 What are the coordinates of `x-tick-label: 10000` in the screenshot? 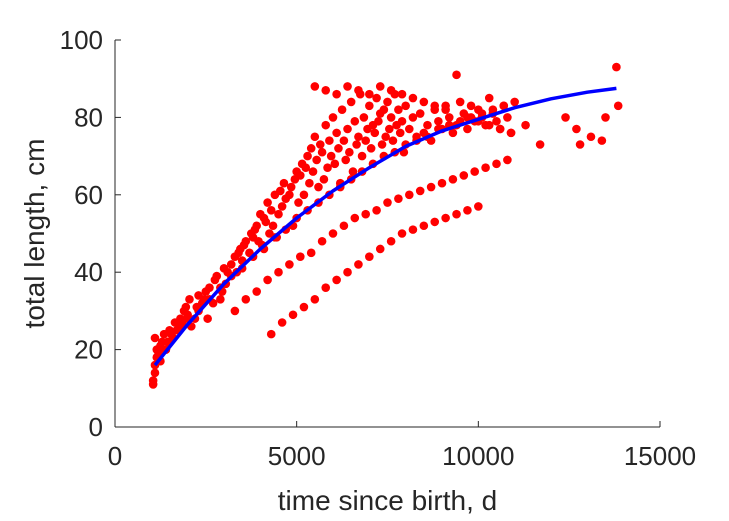 It's located at (478, 456).